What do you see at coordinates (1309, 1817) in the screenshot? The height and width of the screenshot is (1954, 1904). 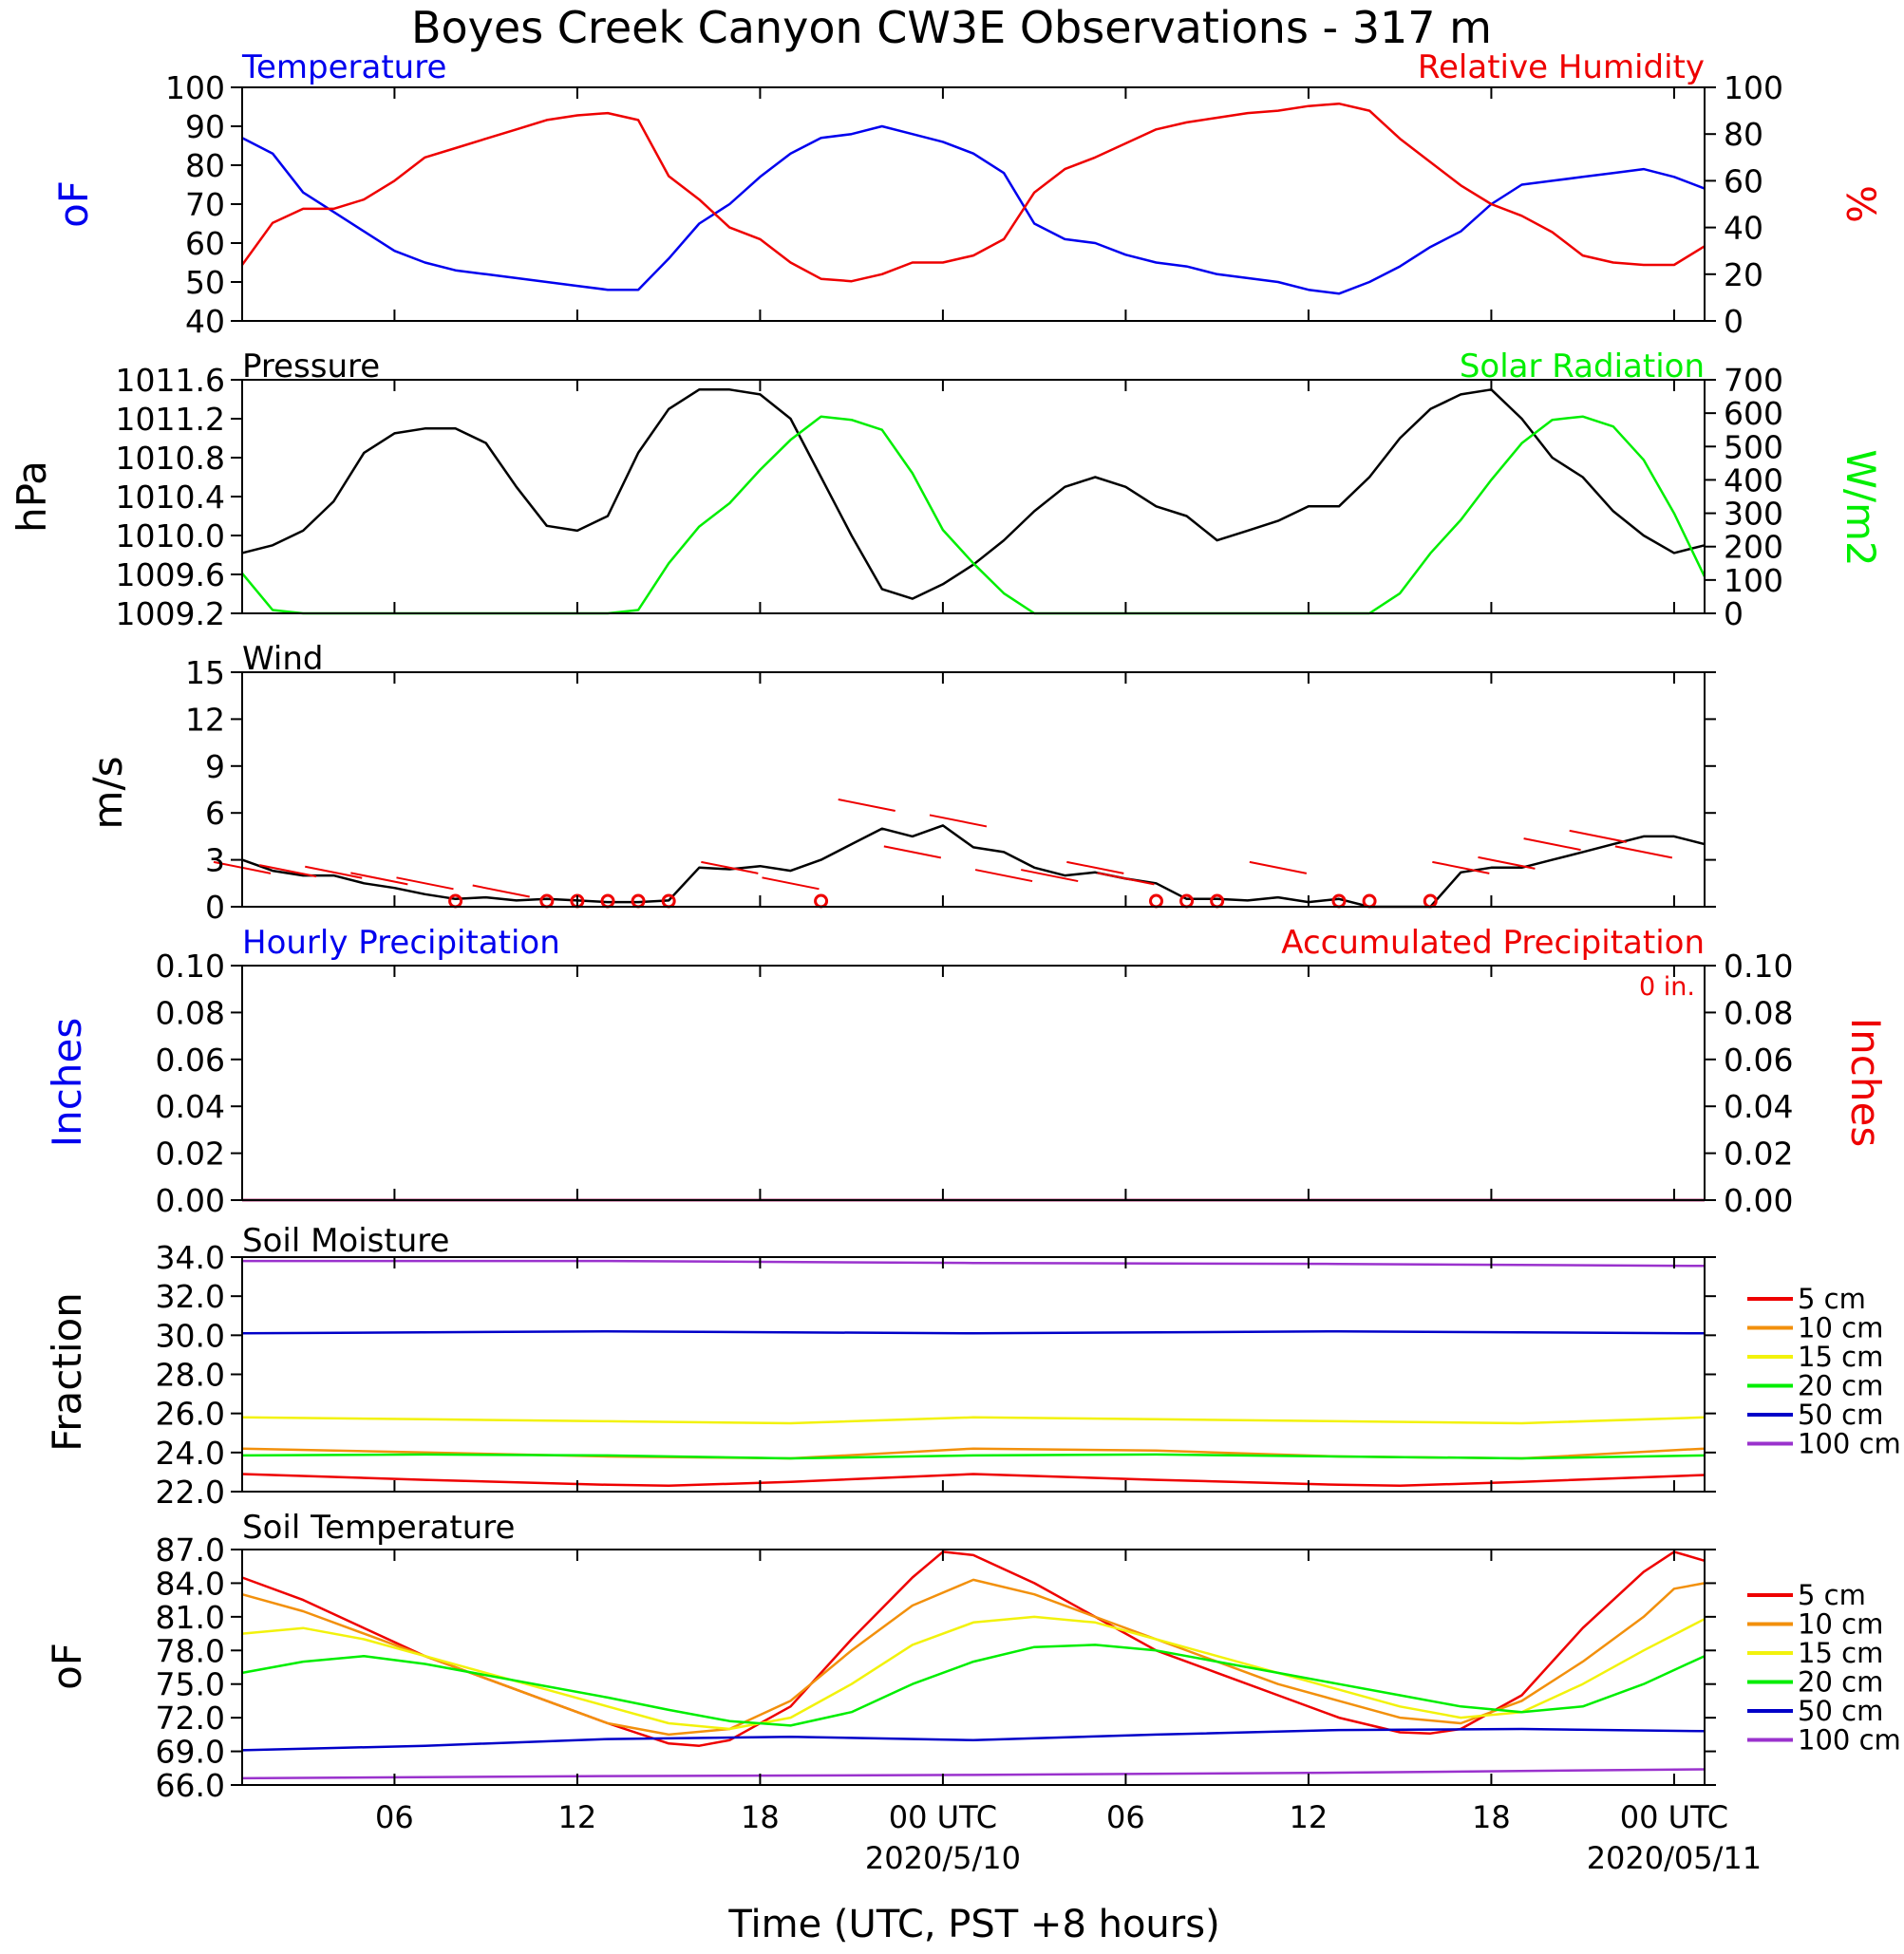 I see `x-tick-label: 12` at bounding box center [1309, 1817].